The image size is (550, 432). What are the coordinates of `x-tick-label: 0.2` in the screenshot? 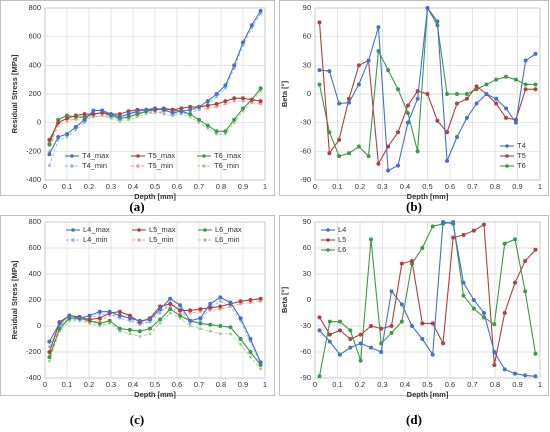 It's located at (360, 186).